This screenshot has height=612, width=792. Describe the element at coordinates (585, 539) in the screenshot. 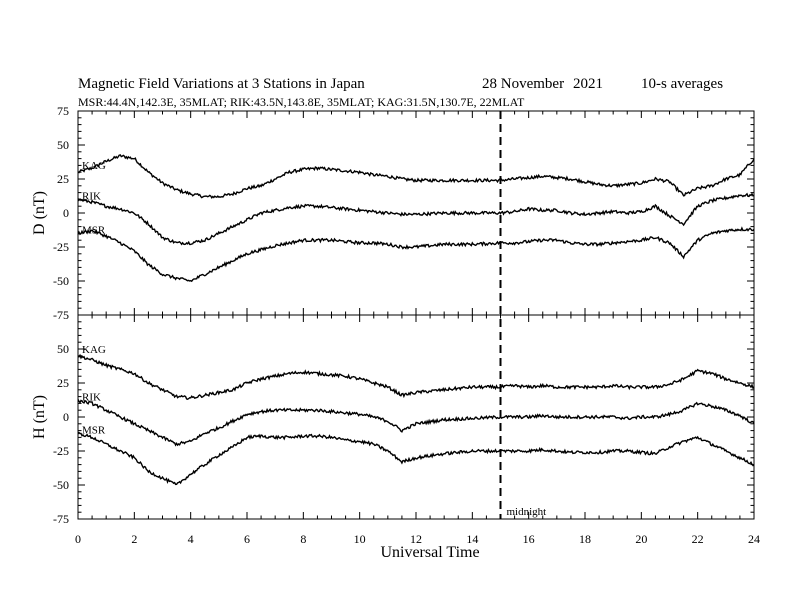

I see `x-tick-label: 18` at that location.